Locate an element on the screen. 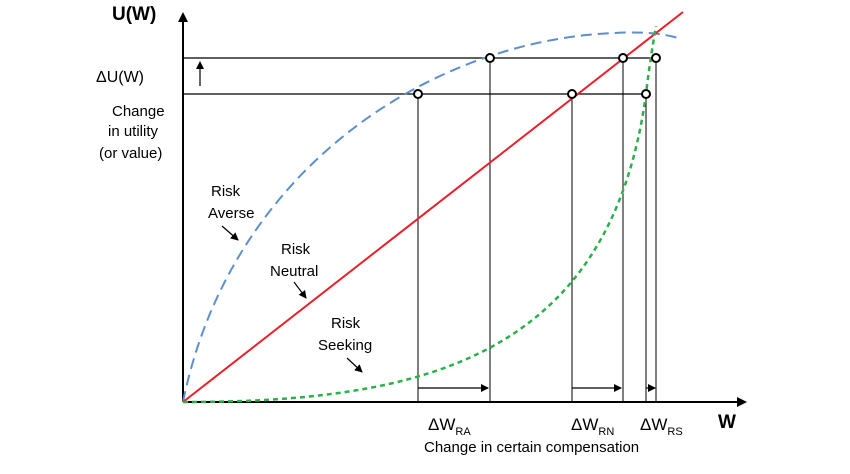 Image resolution: width=850 pixels, height=474 pixels. point-rs-low is located at coordinates (646, 94).